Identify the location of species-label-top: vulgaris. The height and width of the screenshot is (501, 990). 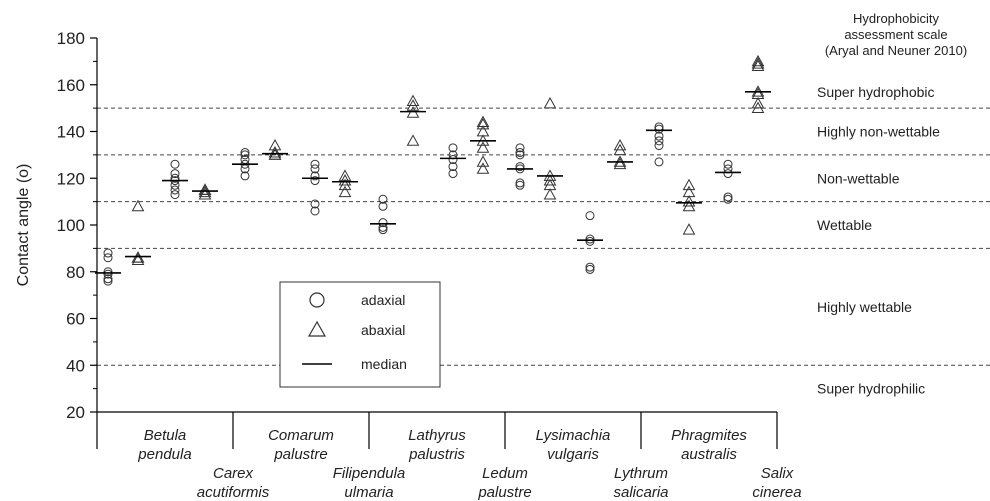
(573, 454).